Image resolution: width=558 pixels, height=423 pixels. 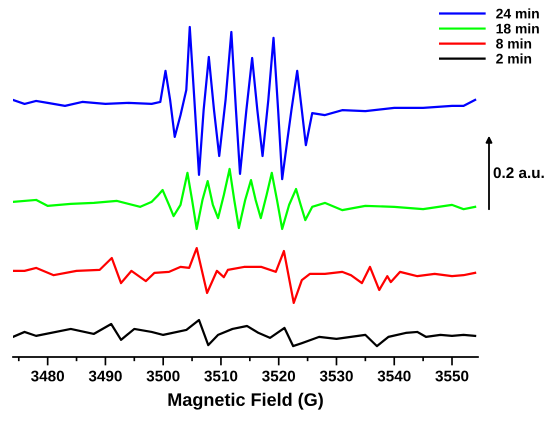 I want to click on x-tick-label: 3550, so click(x=451, y=376).